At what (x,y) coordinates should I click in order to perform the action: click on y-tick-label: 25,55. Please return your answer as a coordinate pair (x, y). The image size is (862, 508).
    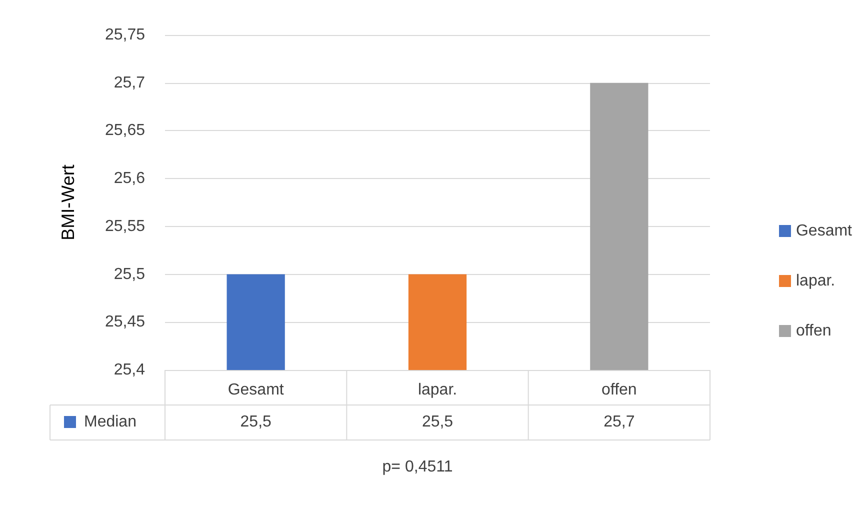
    Looking at the image, I should click on (125, 226).